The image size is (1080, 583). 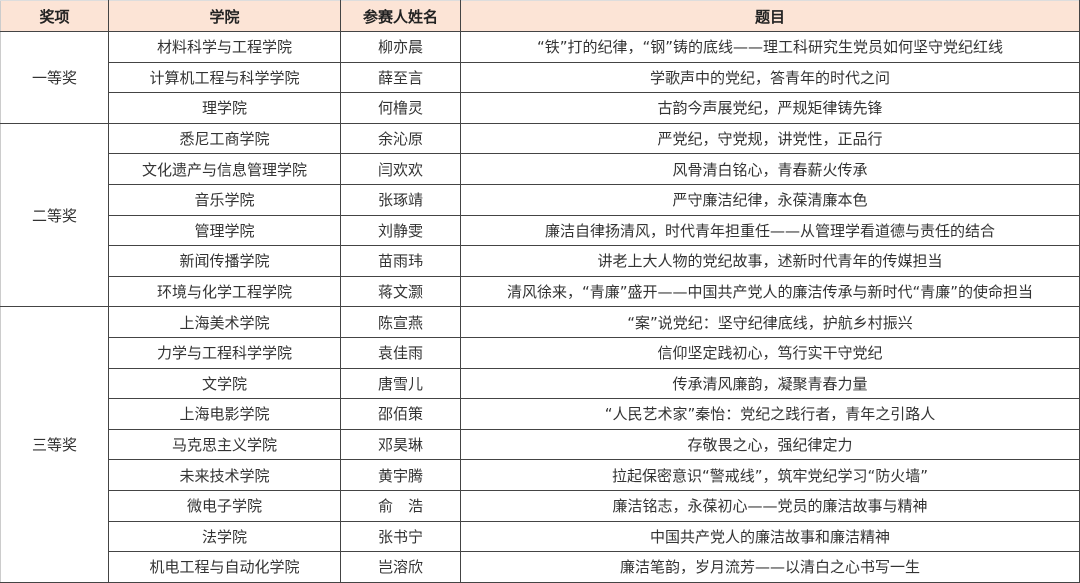 What do you see at coordinates (224, 169) in the screenshot?
I see `college-cell: 文化遗产与信息管理学院` at bounding box center [224, 169].